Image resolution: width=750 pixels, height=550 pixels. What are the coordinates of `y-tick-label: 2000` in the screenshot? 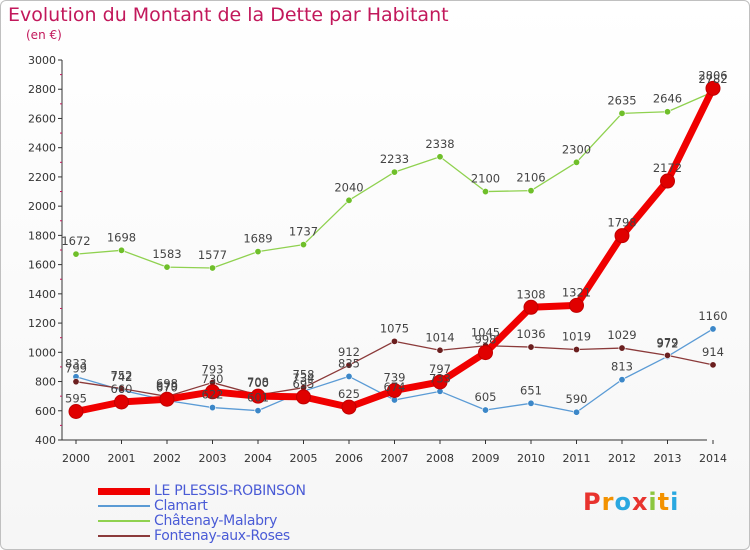 It's located at (42, 206).